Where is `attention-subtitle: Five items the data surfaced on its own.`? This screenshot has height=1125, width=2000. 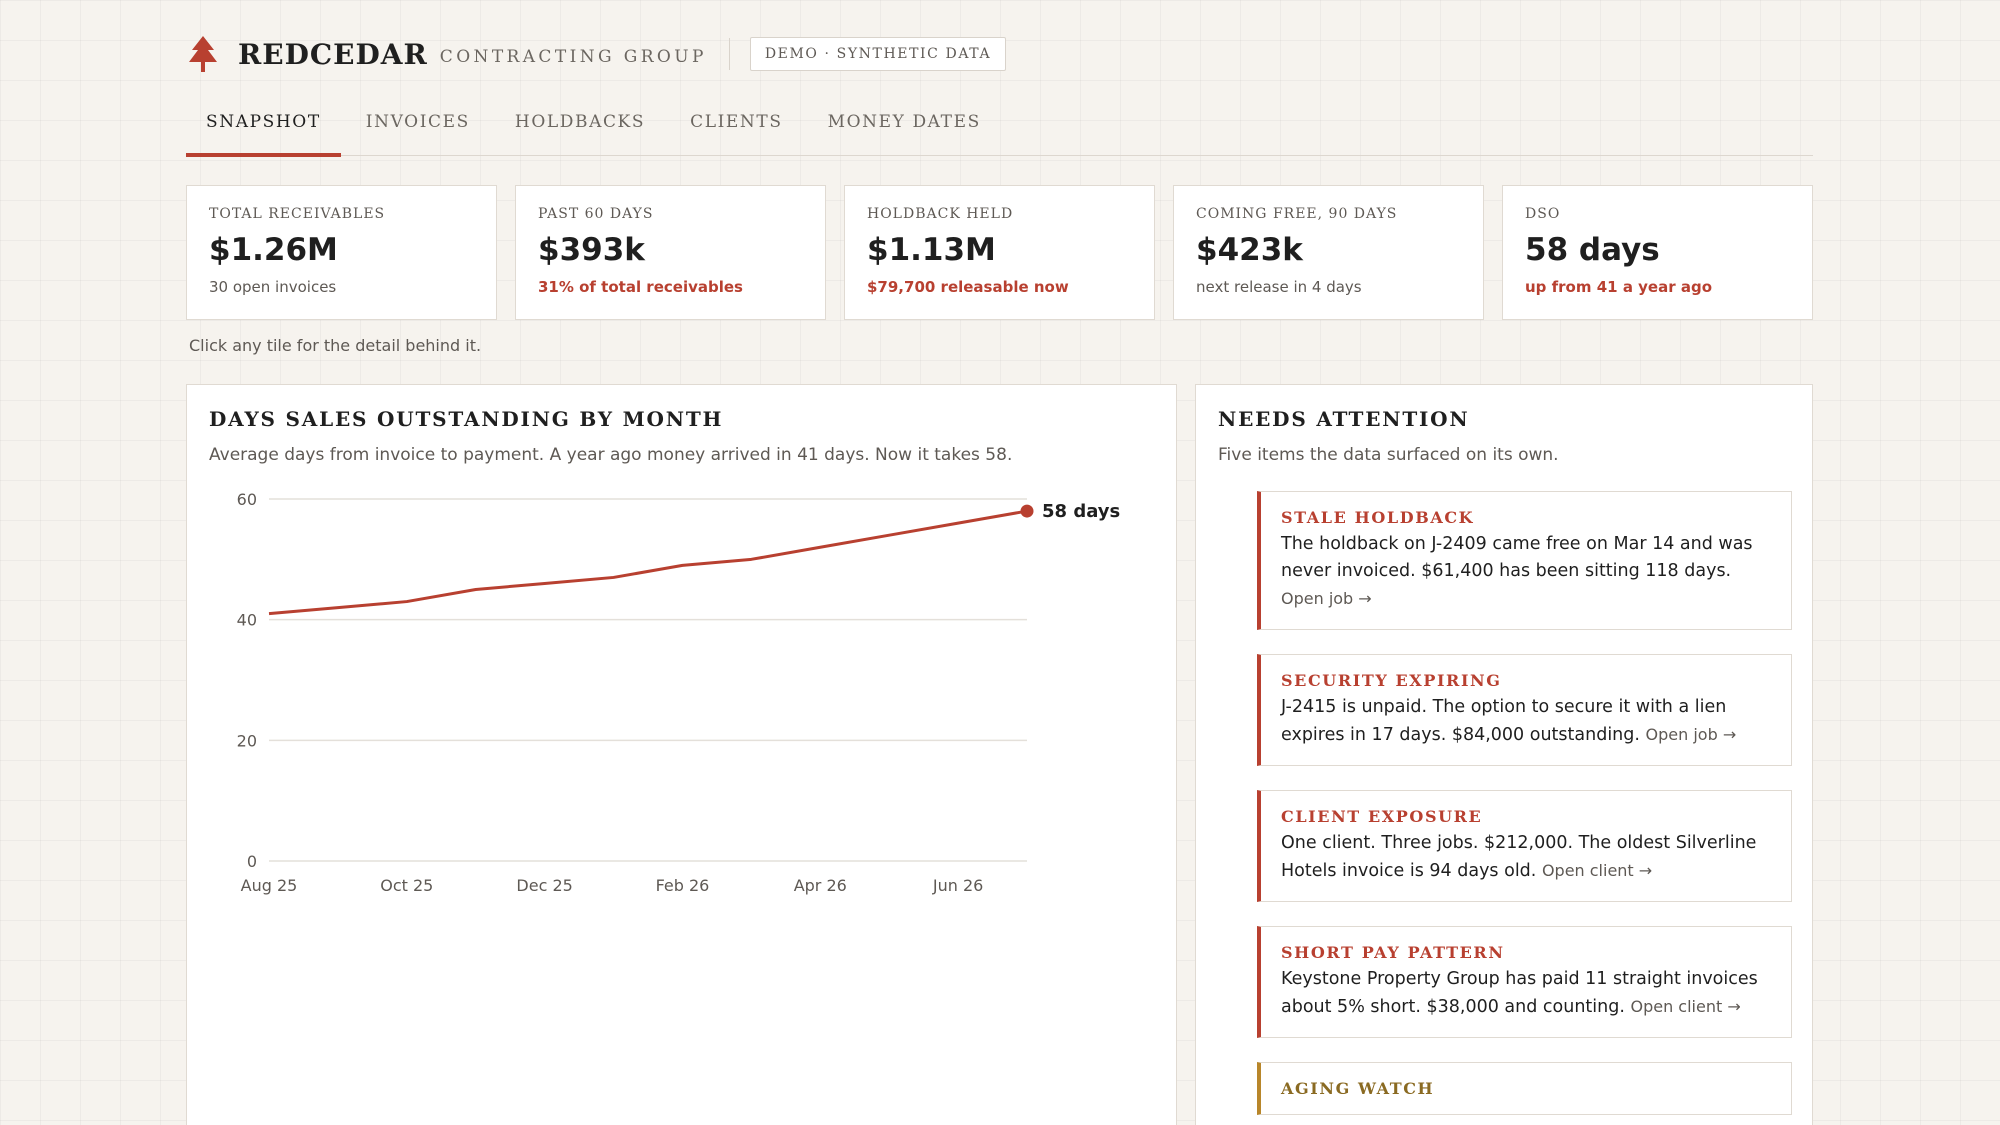
attention-subtitle: Five items the data surfaced on its own. is located at coordinates (1388, 455).